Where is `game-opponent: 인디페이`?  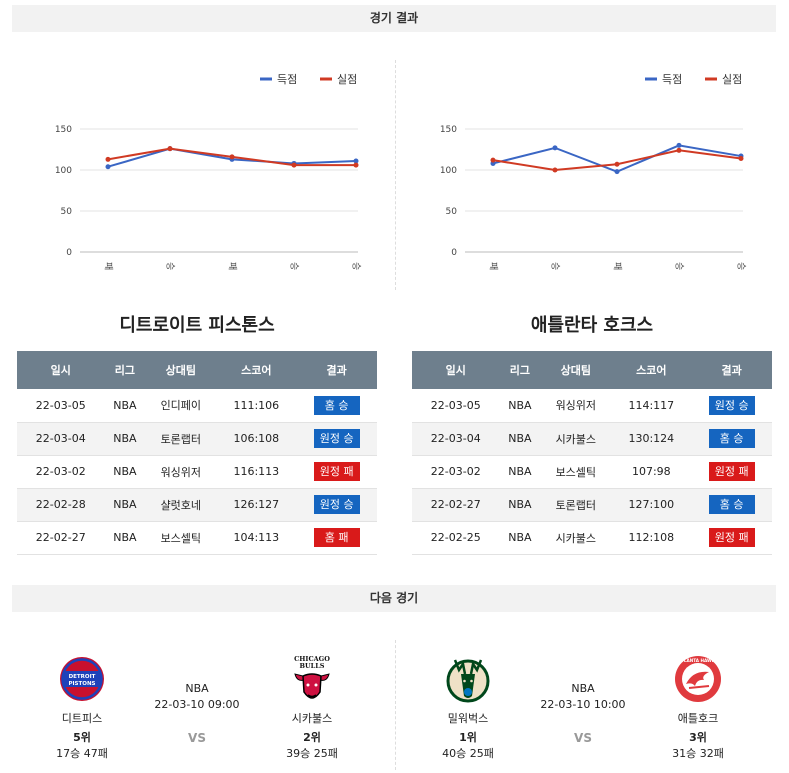 game-opponent: 인디페이 is located at coordinates (181, 406).